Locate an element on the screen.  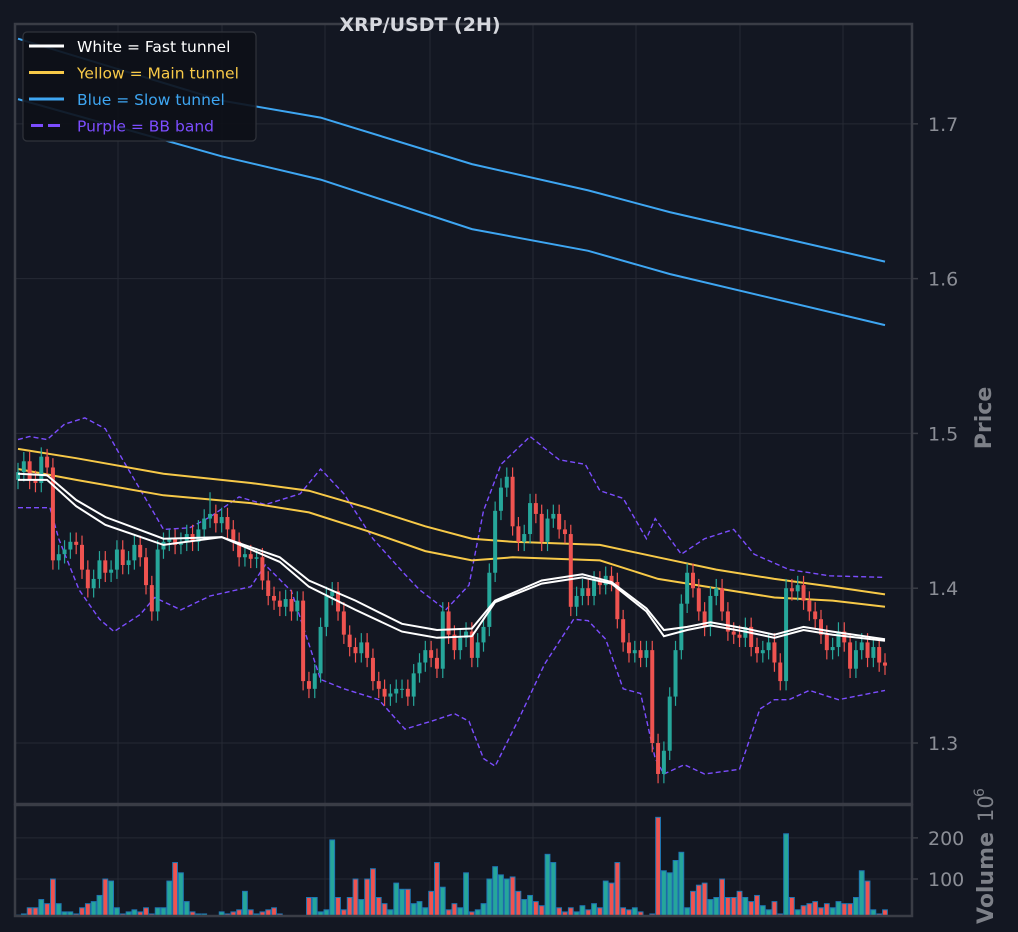
main-tunnel-upper is located at coordinates (451, 521).